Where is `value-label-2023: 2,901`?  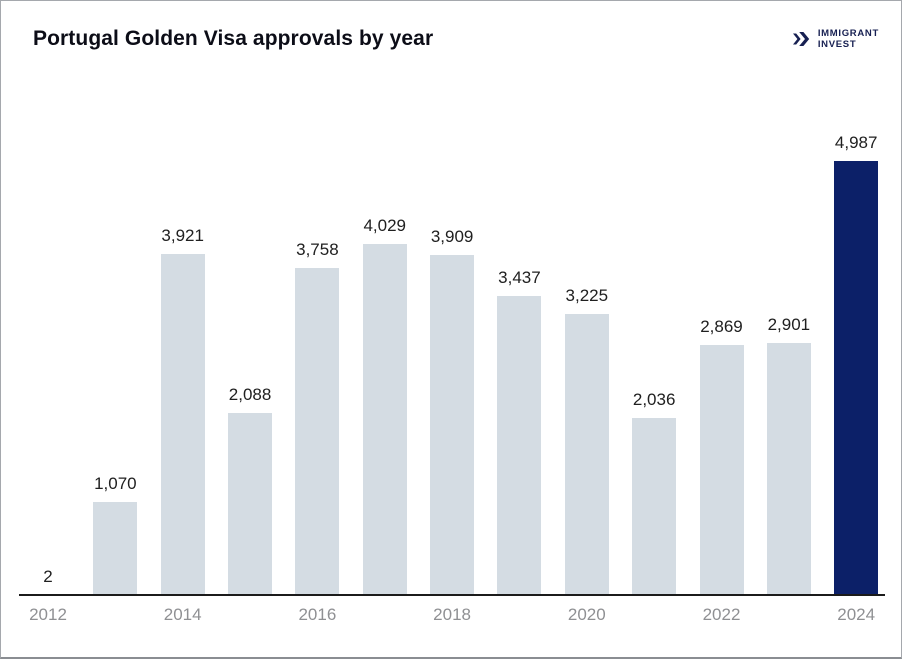
value-label-2023: 2,901 is located at coordinates (789, 324).